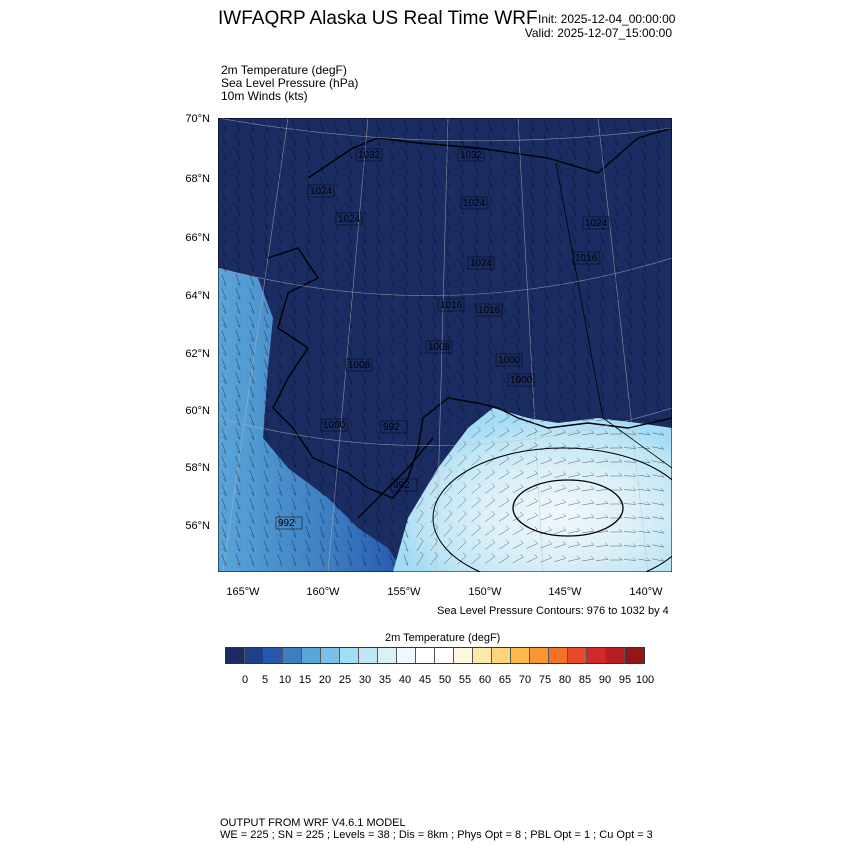 The width and height of the screenshot is (850, 850). Describe the element at coordinates (596, 223) in the screenshot. I see `contour-label: 1024` at that location.